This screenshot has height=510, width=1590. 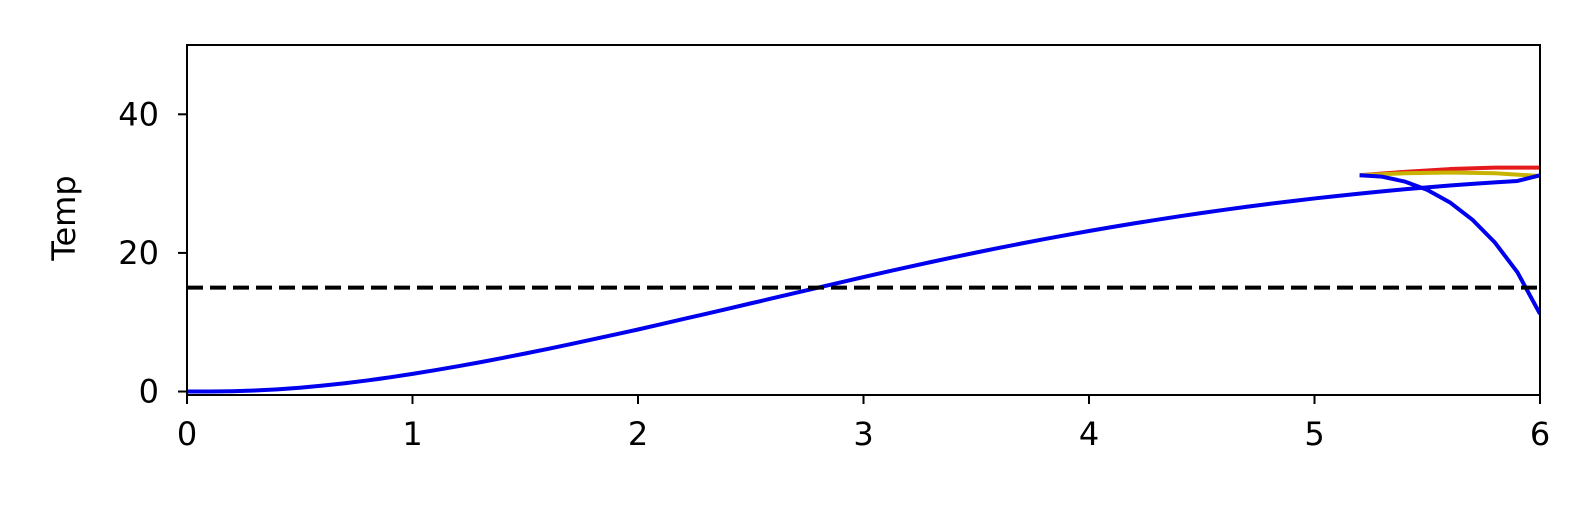 What do you see at coordinates (863, 434) in the screenshot?
I see `x-tick-label: 3` at bounding box center [863, 434].